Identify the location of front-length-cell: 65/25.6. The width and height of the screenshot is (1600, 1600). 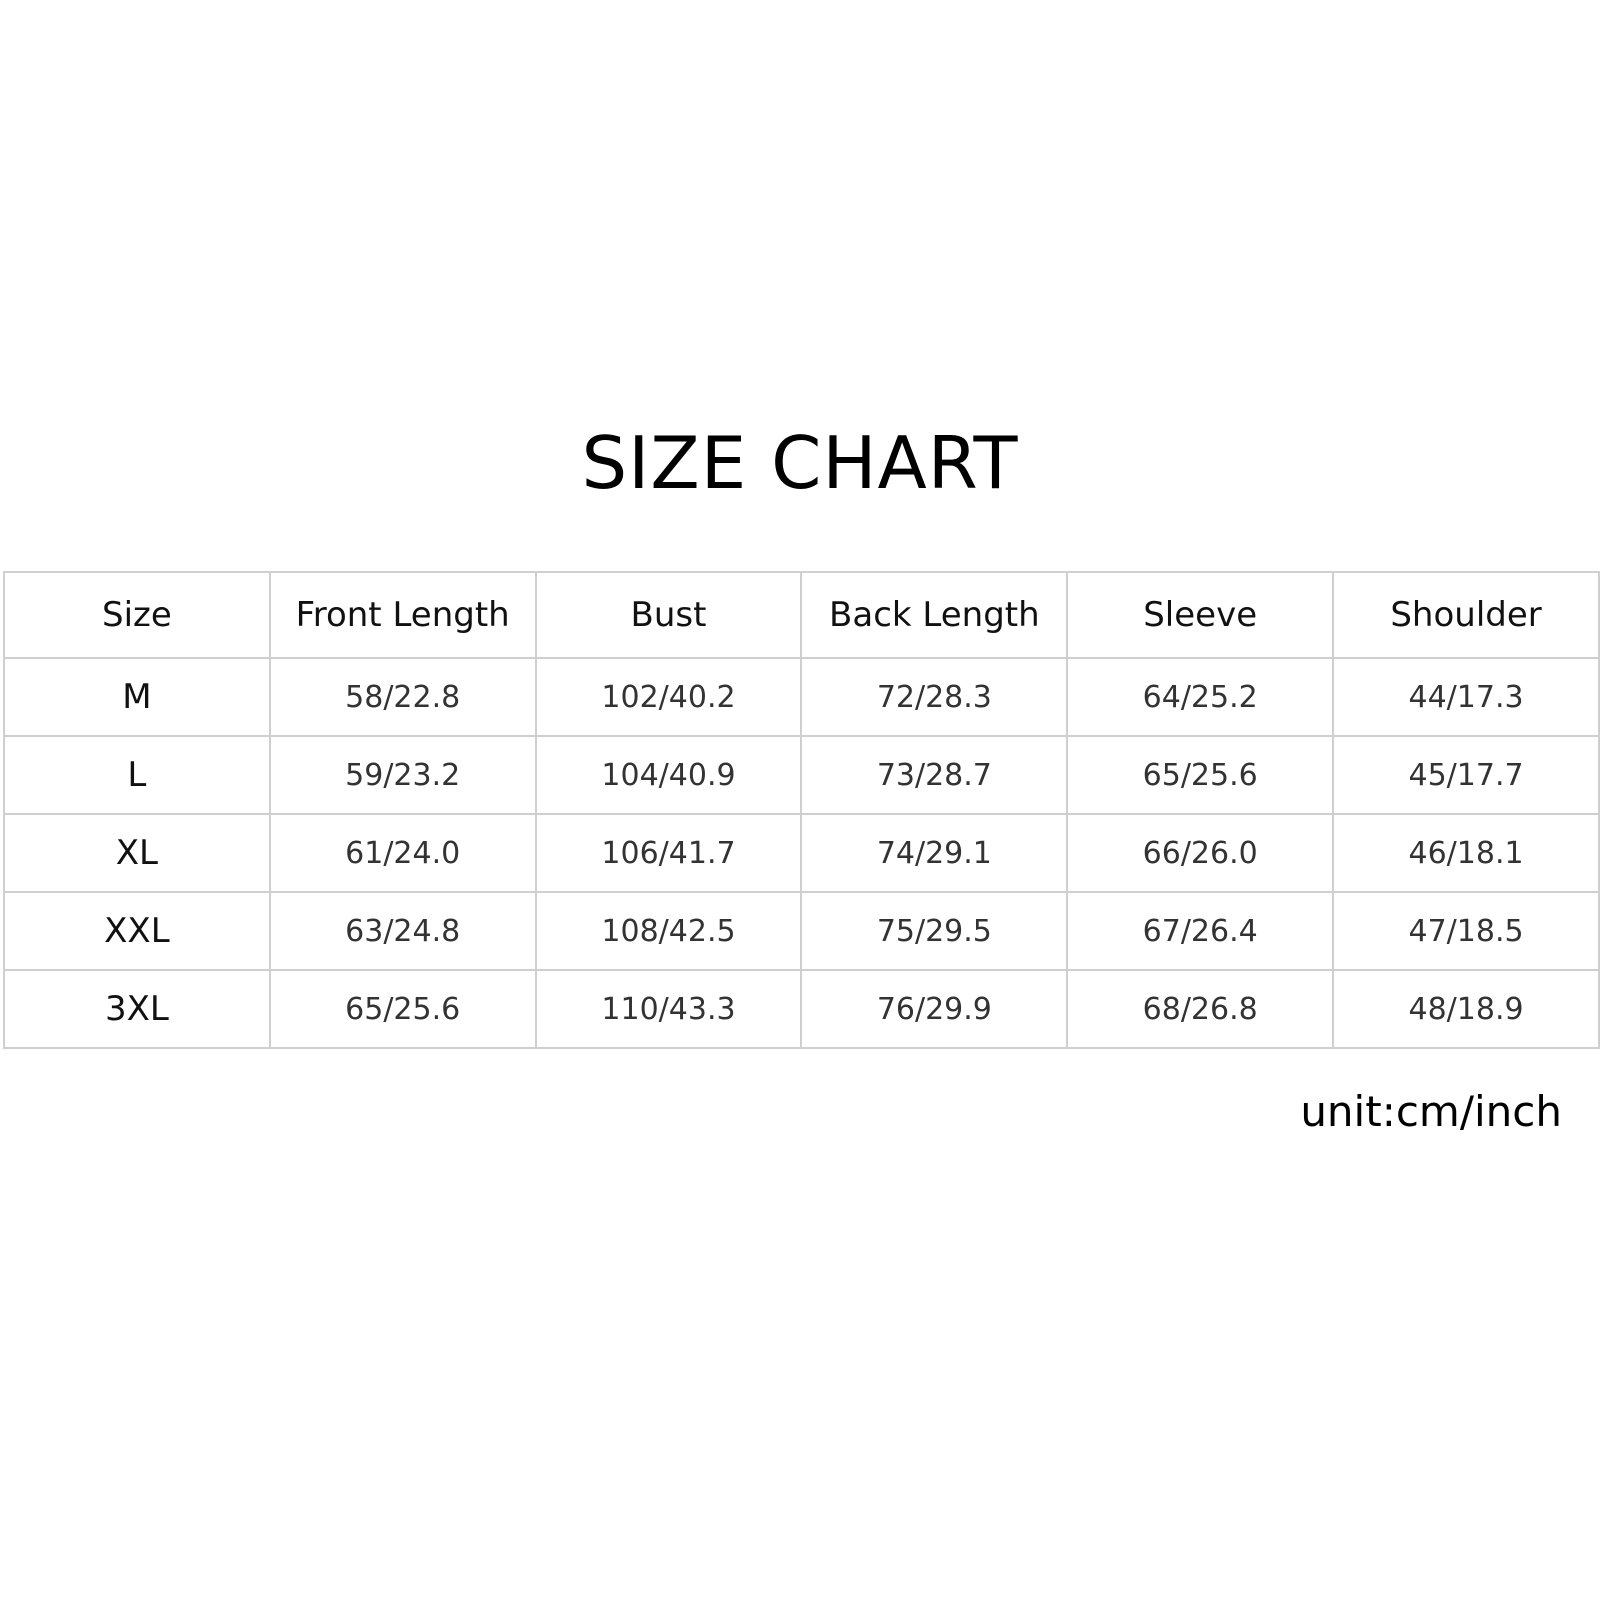
(402, 1009).